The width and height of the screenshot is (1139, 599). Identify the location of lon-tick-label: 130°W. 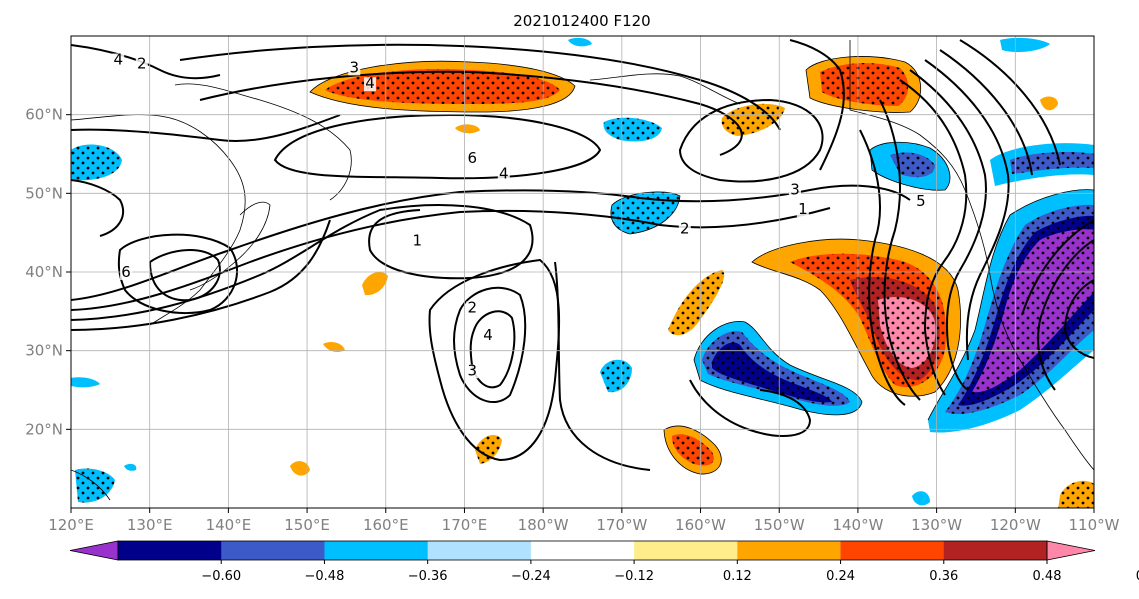
(936, 525).